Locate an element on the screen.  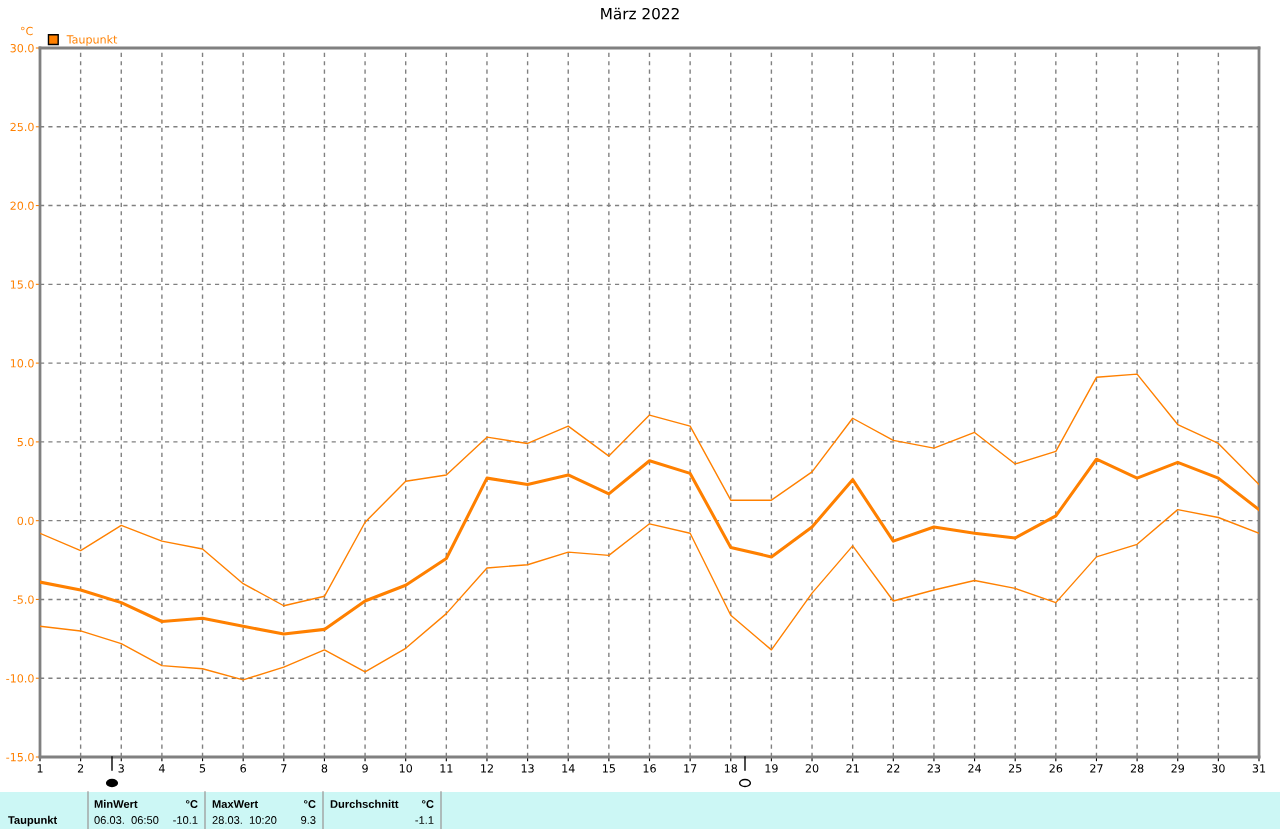
x-tick-label: 27 is located at coordinates (1096, 768).